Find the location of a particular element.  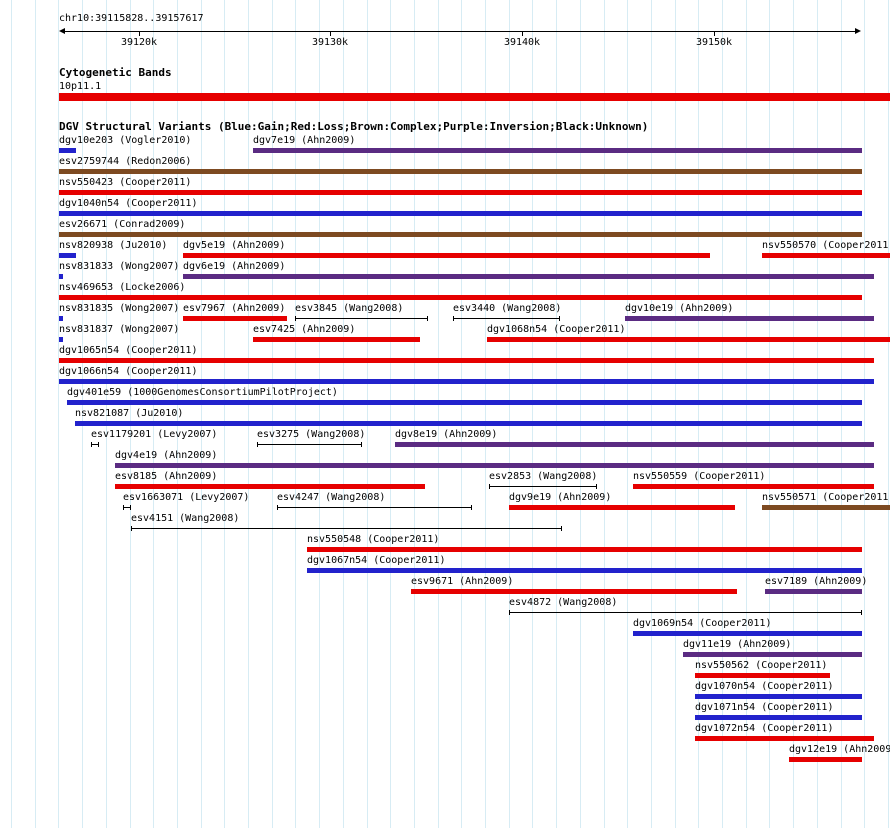

variant-label: dgv1067n54 (Cooper2011) is located at coordinates (376, 560).